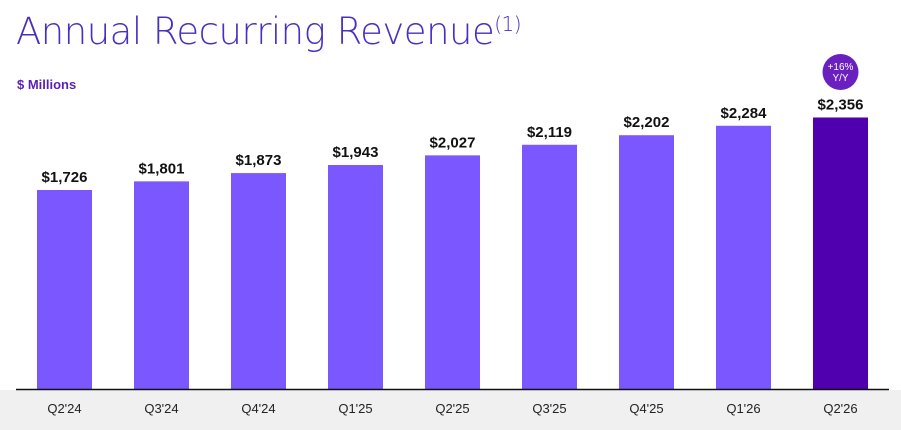 The image size is (901, 430). What do you see at coordinates (743, 408) in the screenshot?
I see `x-tick-label: Q1'26` at bounding box center [743, 408].